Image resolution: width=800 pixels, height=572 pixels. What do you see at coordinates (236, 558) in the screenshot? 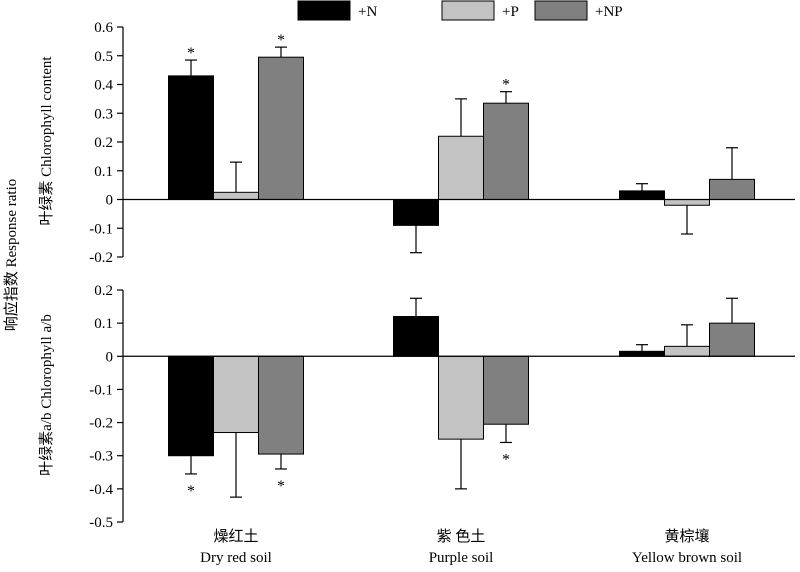
I see `category-label-en: Dry red soil` at bounding box center [236, 558].